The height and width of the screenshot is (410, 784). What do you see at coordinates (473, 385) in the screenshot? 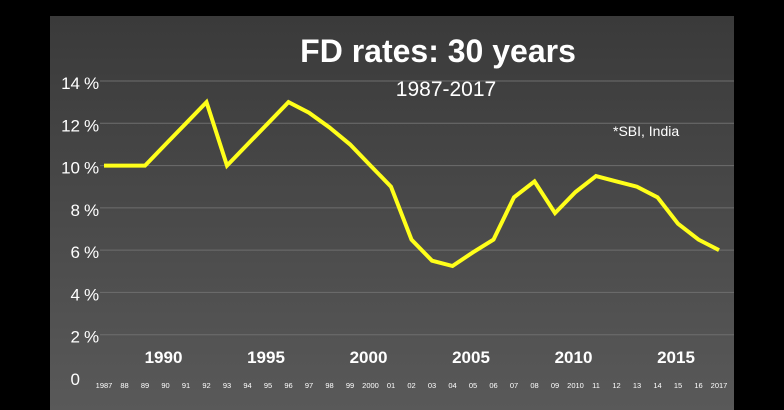
I see `x-tick-label: 05` at bounding box center [473, 385].